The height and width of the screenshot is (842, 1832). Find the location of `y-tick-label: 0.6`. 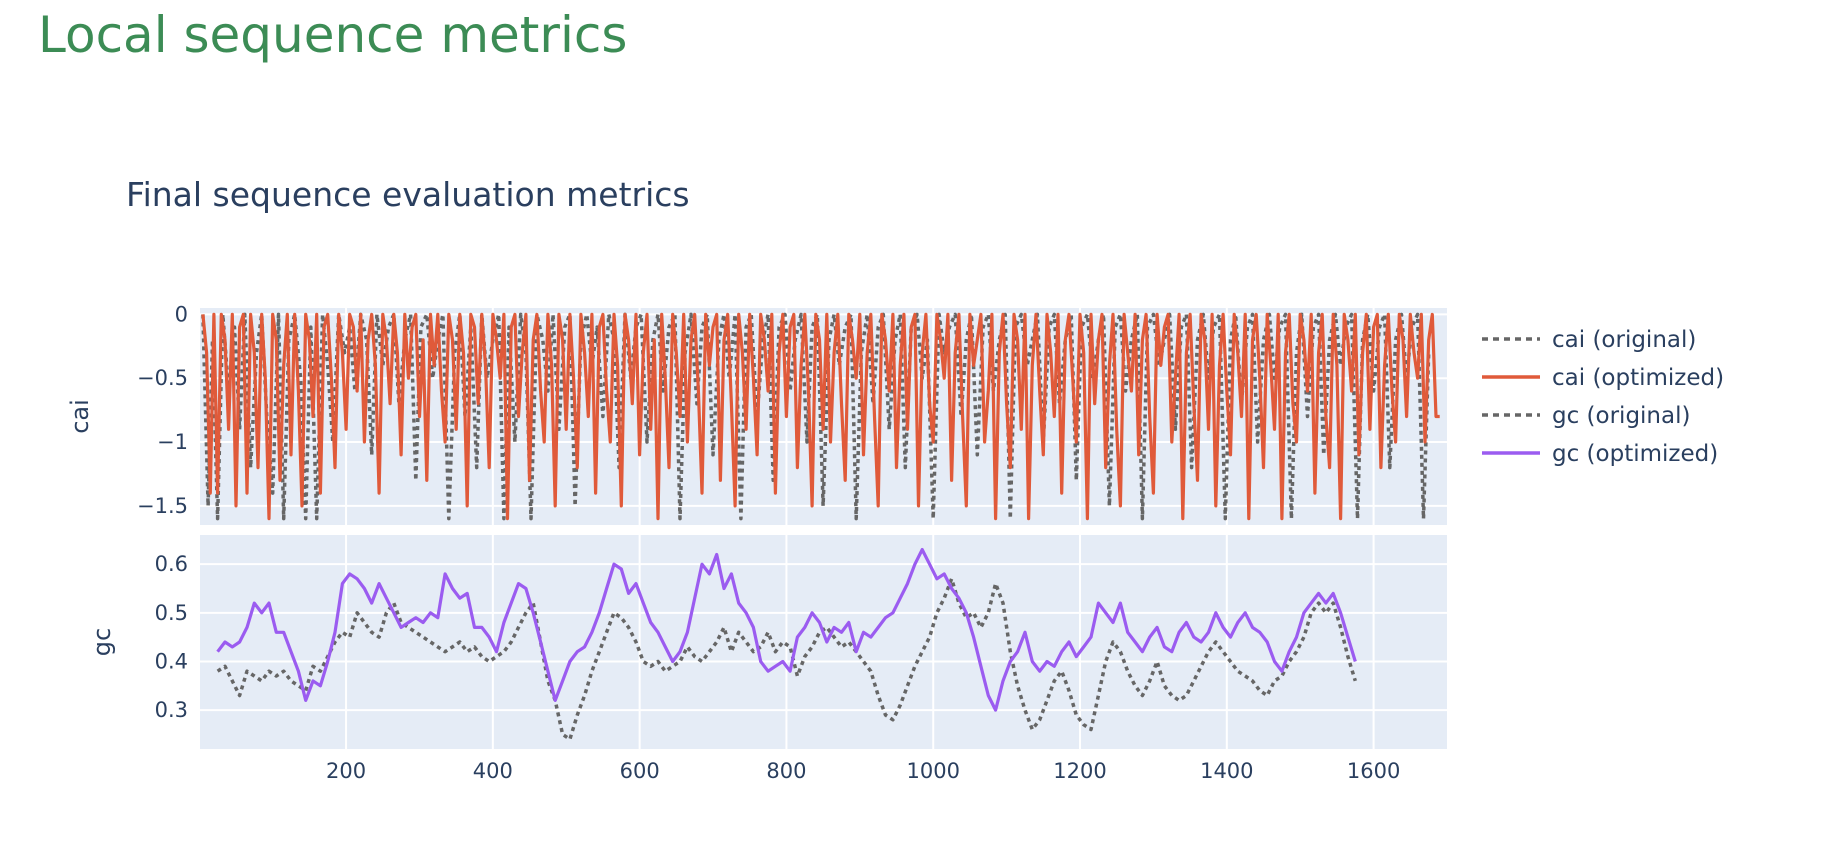

y-tick-label: 0.6 is located at coordinates (171, 564).